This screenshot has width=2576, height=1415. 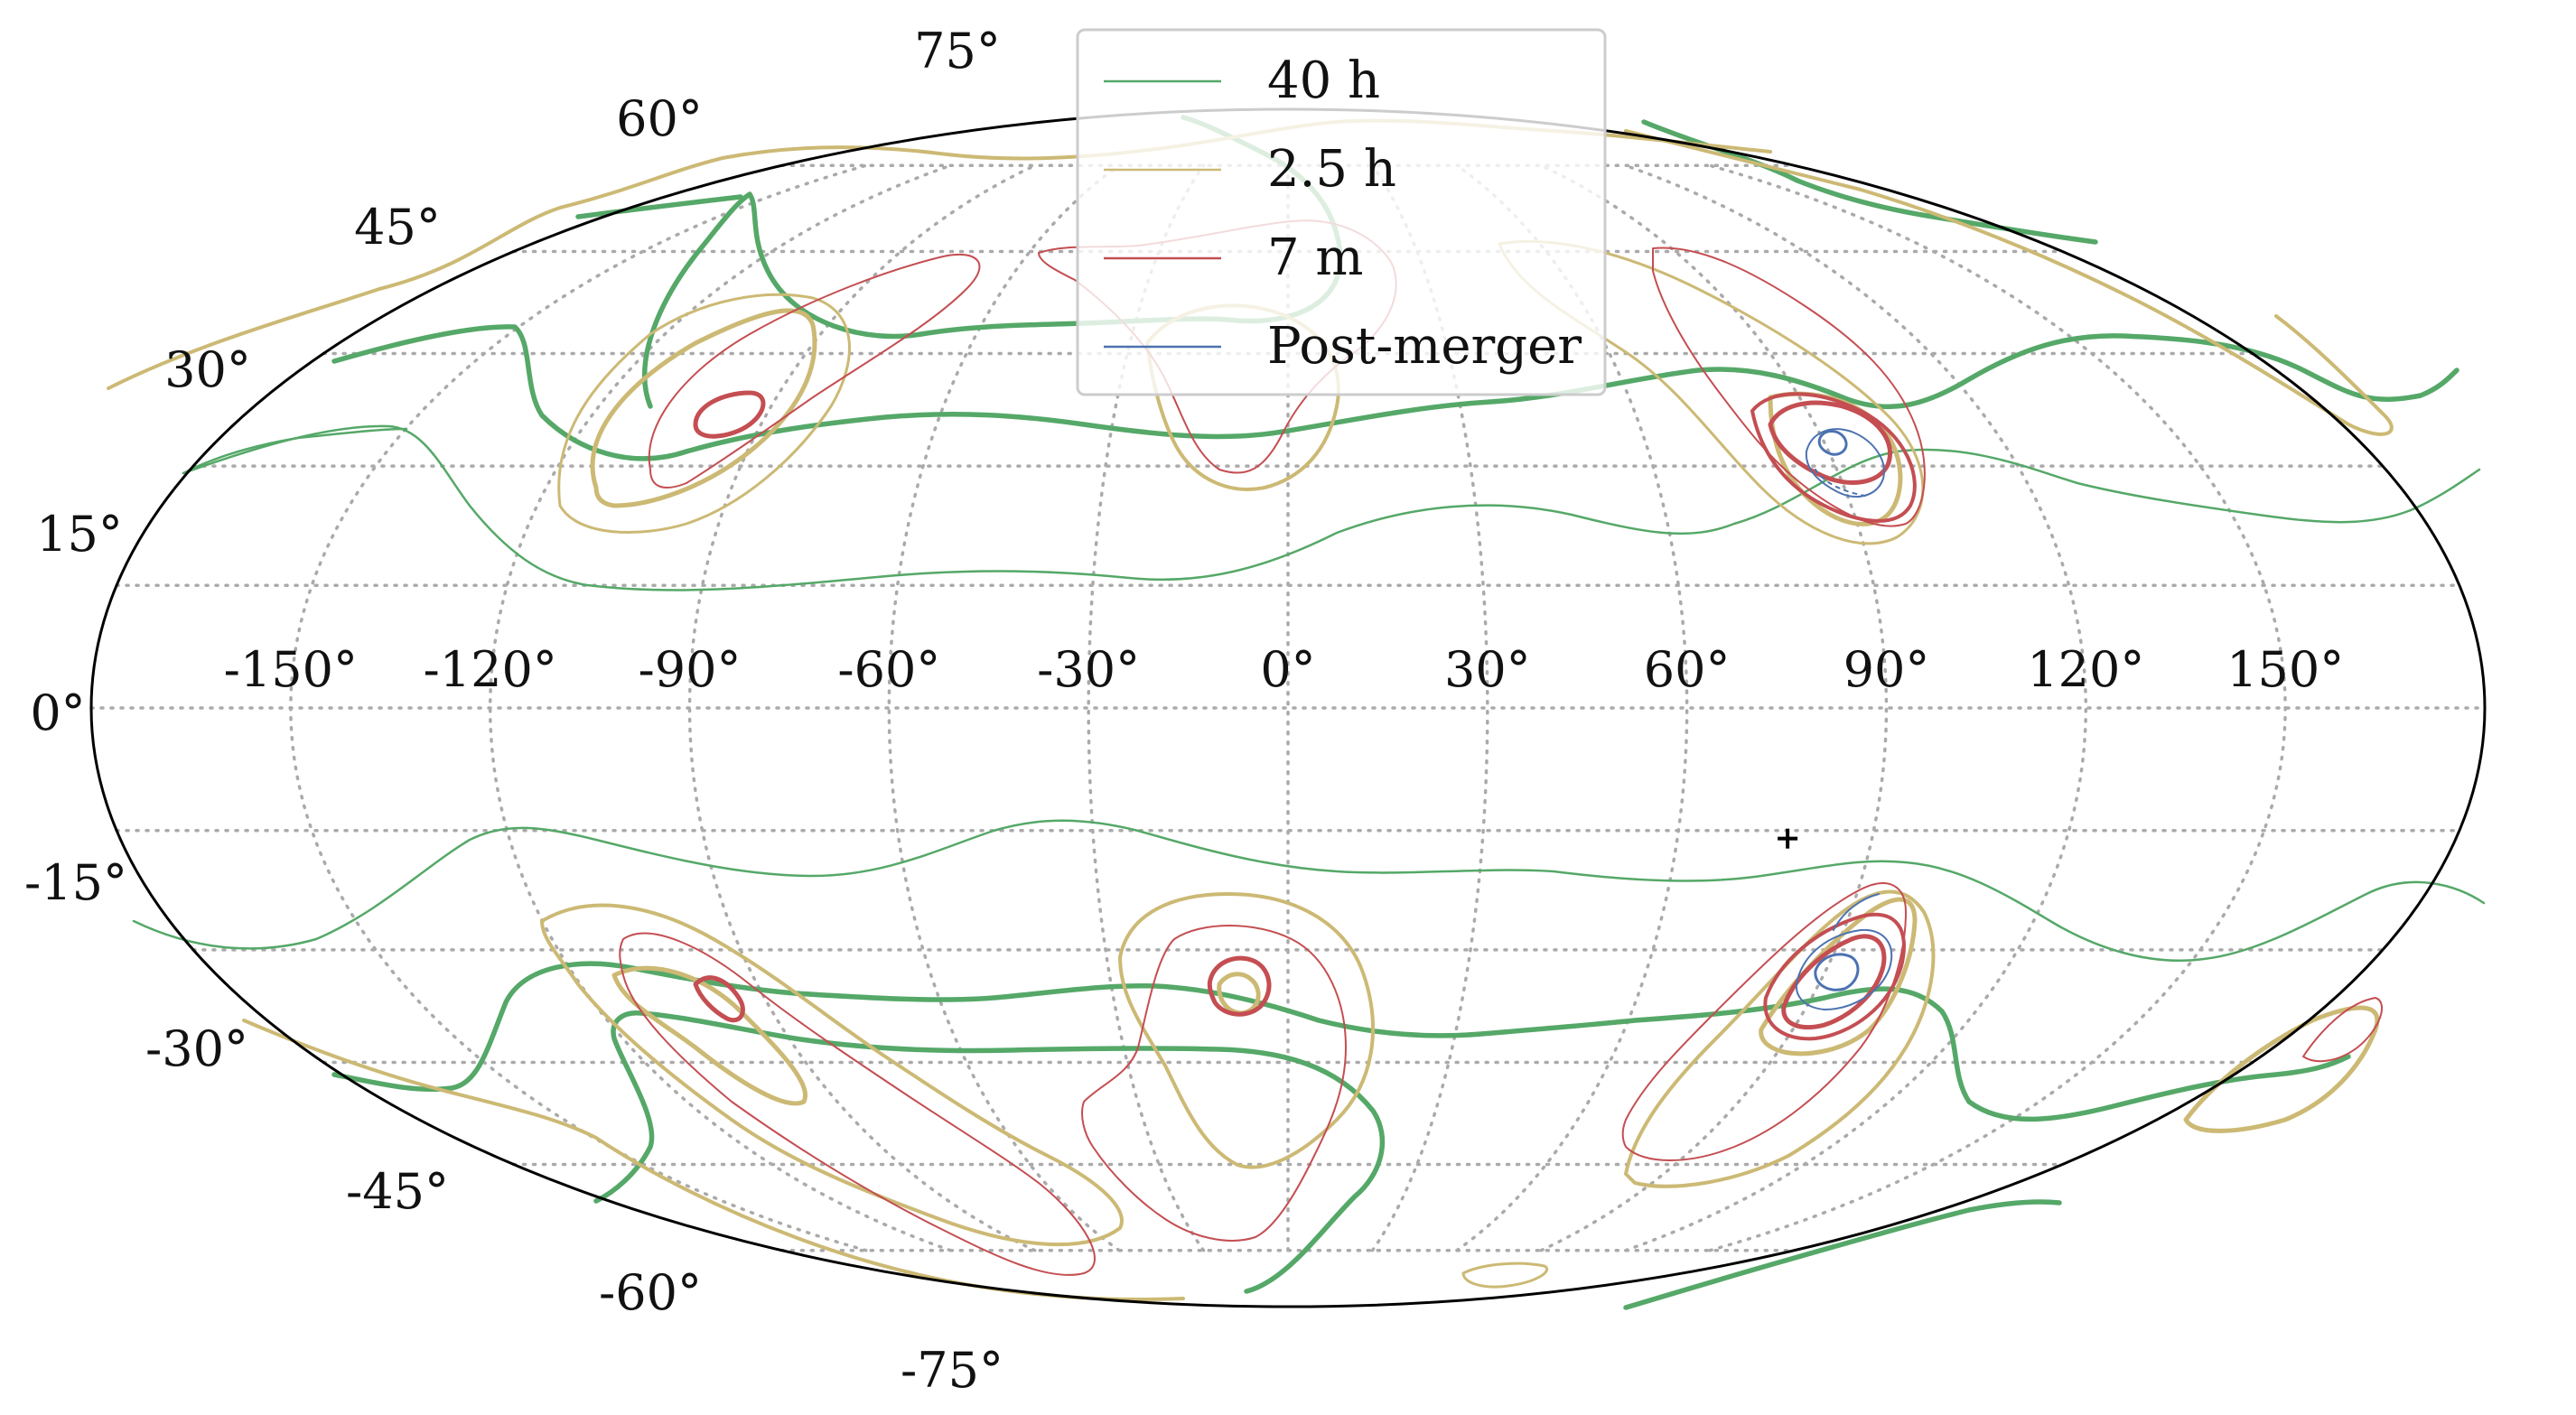 I want to click on contour-7m-north-east-mid, so click(x=1833, y=457).